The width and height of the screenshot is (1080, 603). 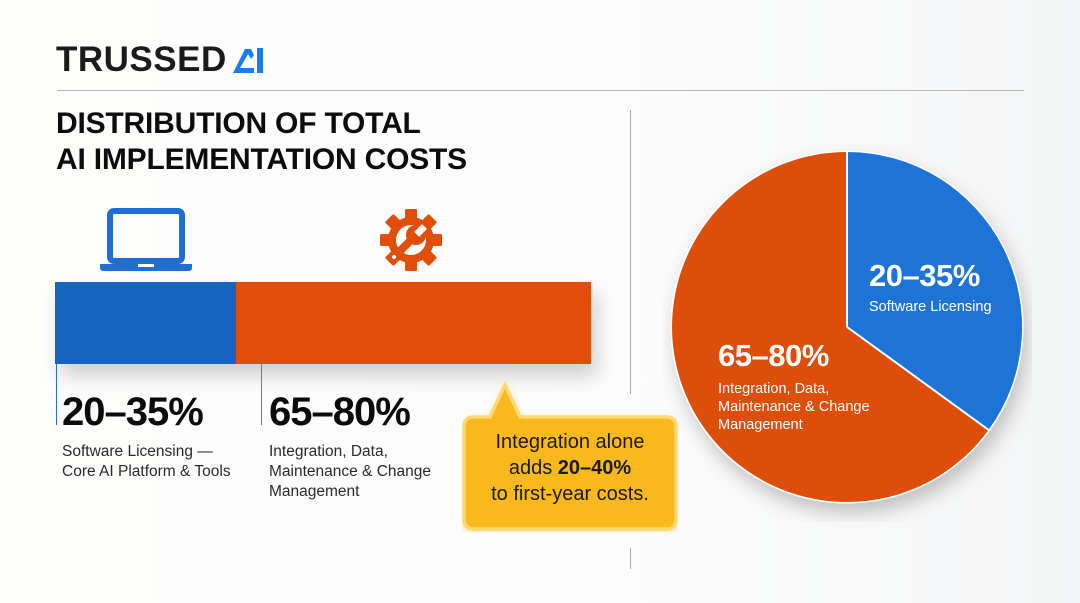 I want to click on stat-description-line: Core AI Platform & Tools, so click(x=146, y=471).